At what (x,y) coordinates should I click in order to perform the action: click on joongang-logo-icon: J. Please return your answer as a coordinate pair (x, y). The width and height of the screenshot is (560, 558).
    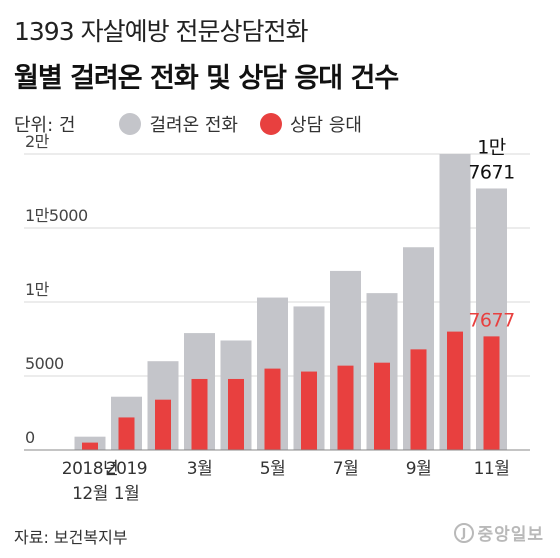
    Looking at the image, I should click on (464, 532).